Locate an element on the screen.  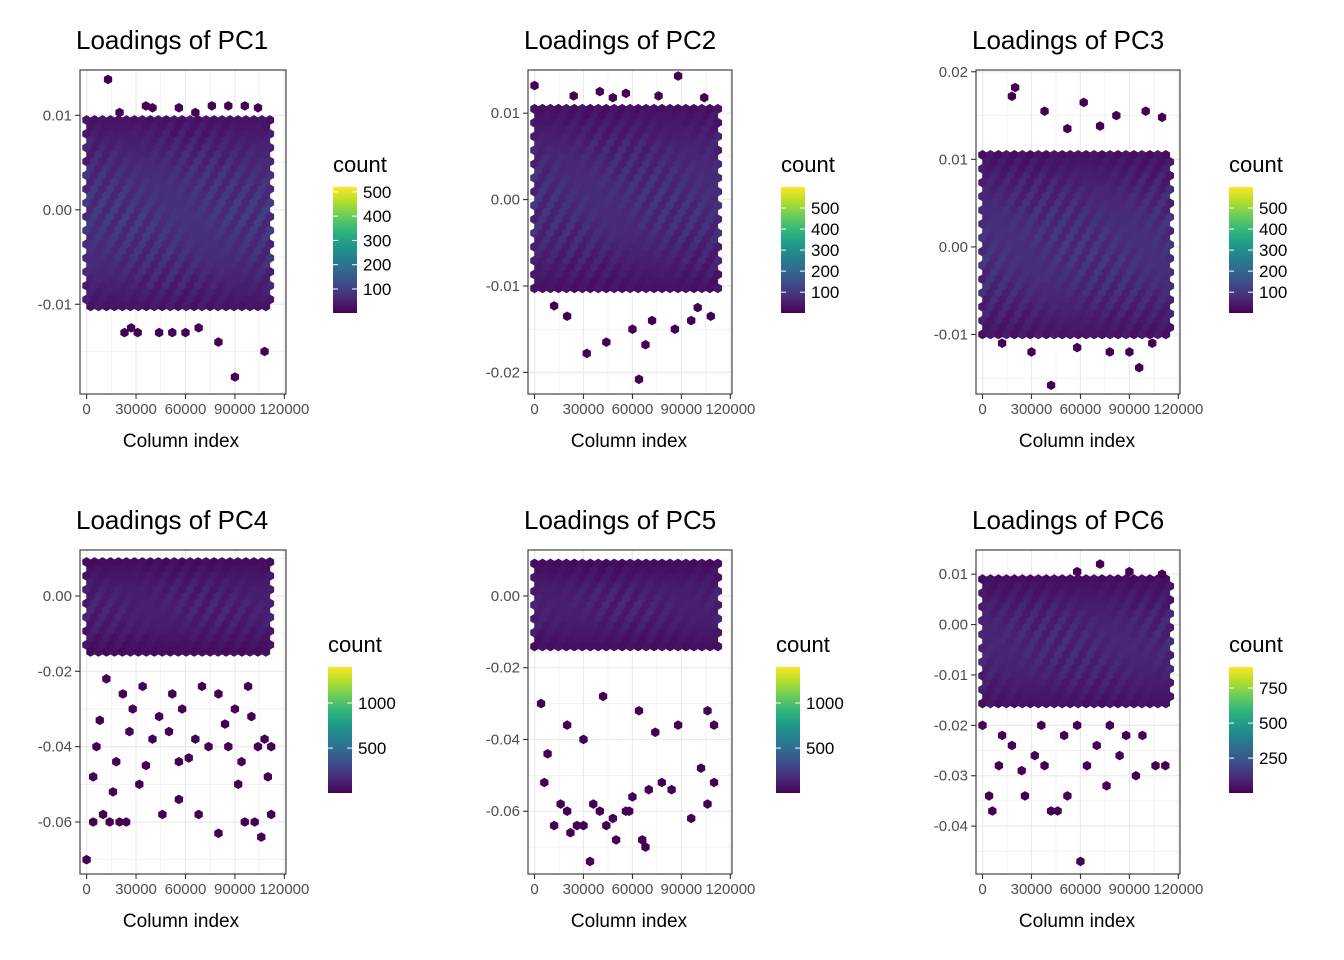
y-tick-label: 0.00 is located at coordinates (953, 247).